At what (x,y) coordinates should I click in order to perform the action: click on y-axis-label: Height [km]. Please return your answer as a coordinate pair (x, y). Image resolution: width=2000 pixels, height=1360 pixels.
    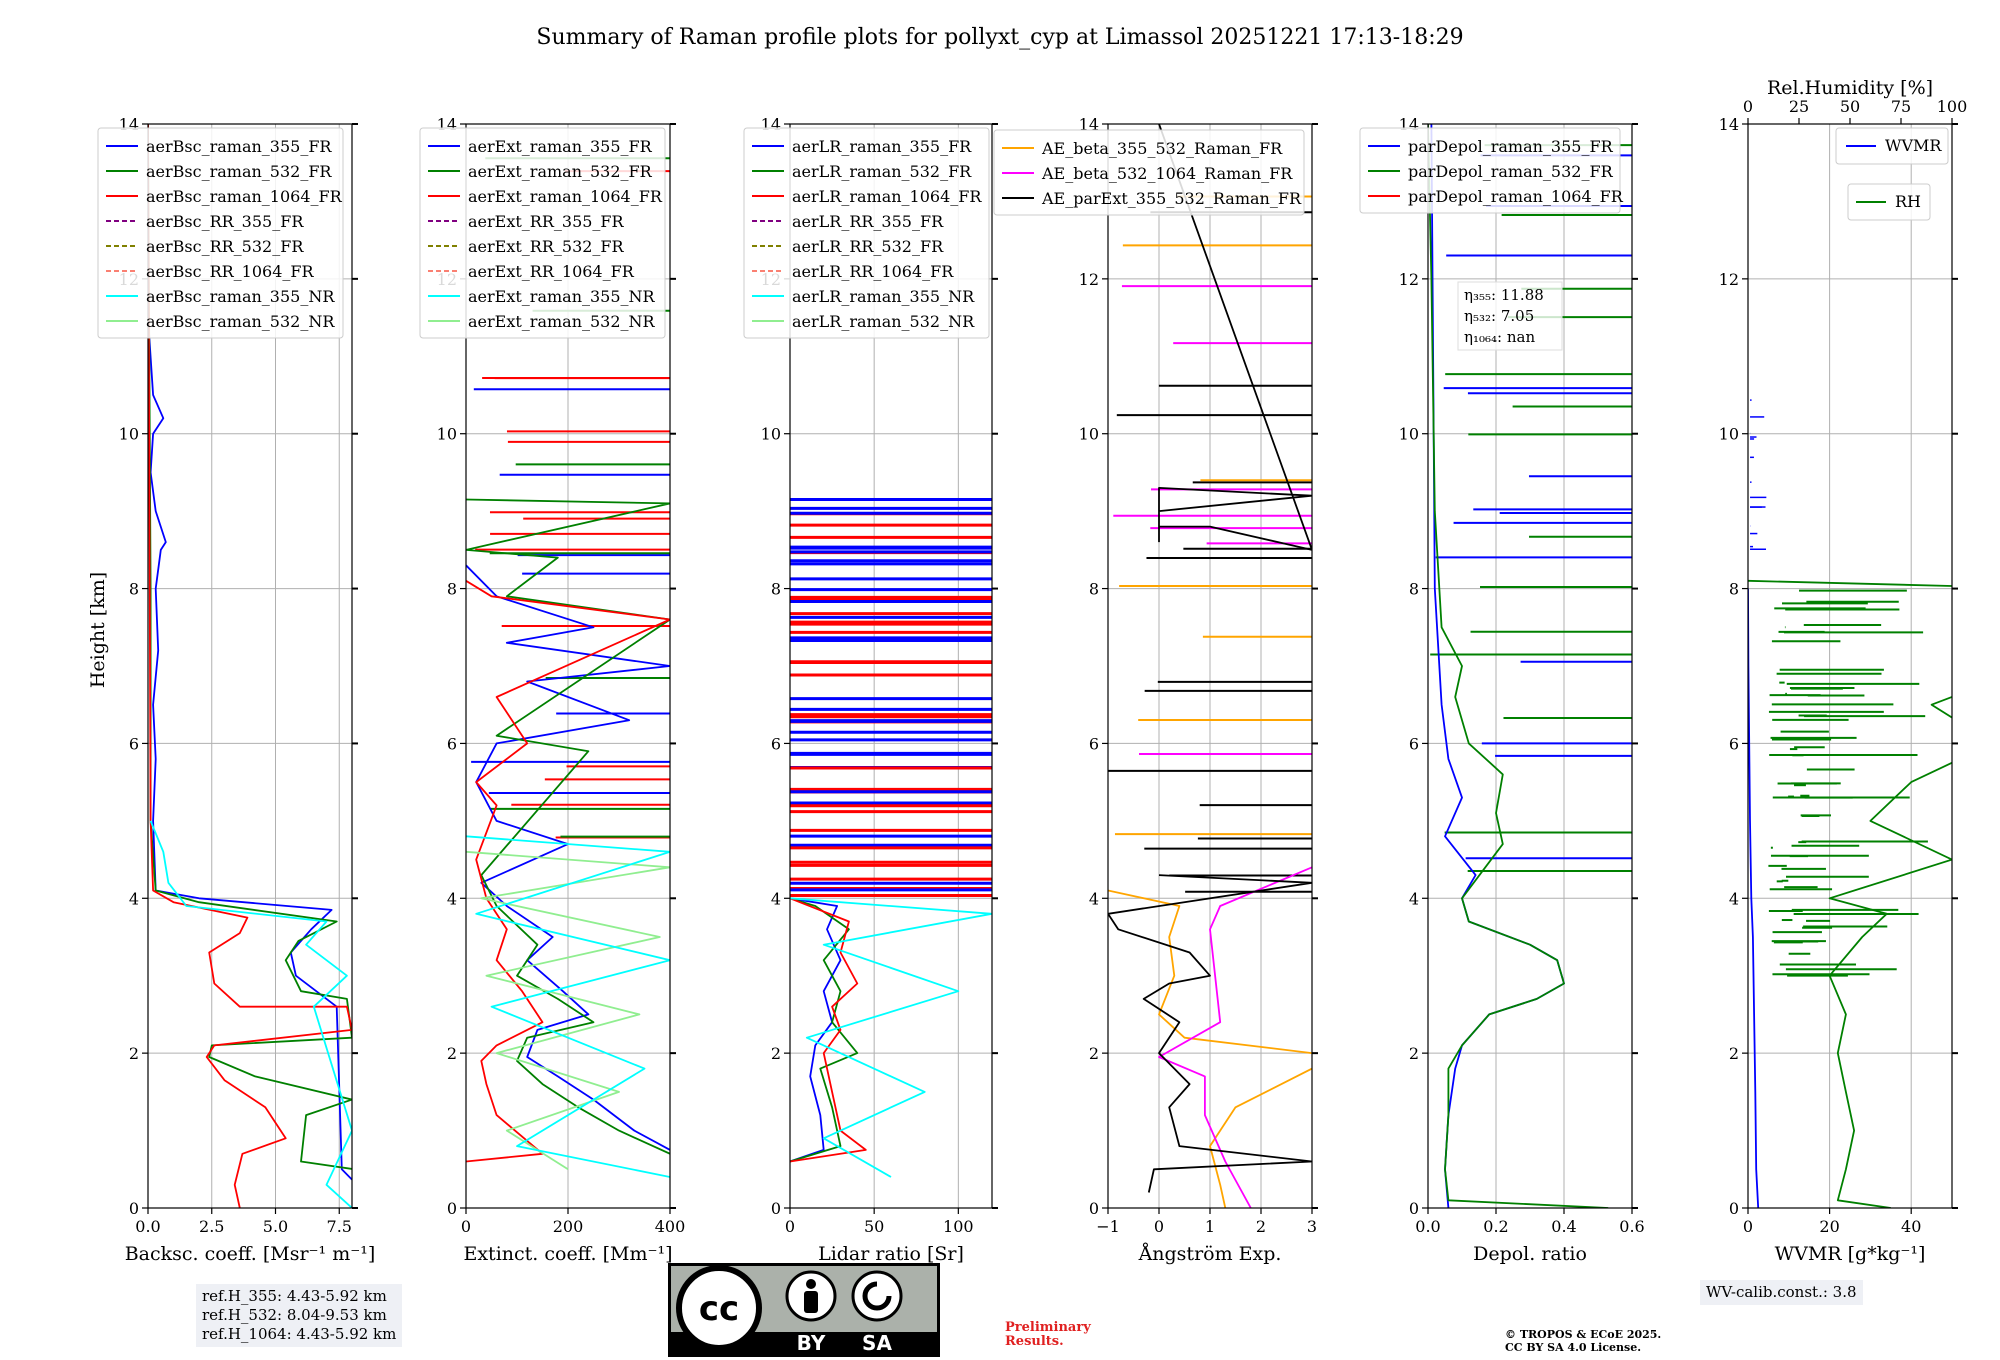
    Looking at the image, I should click on (98, 630).